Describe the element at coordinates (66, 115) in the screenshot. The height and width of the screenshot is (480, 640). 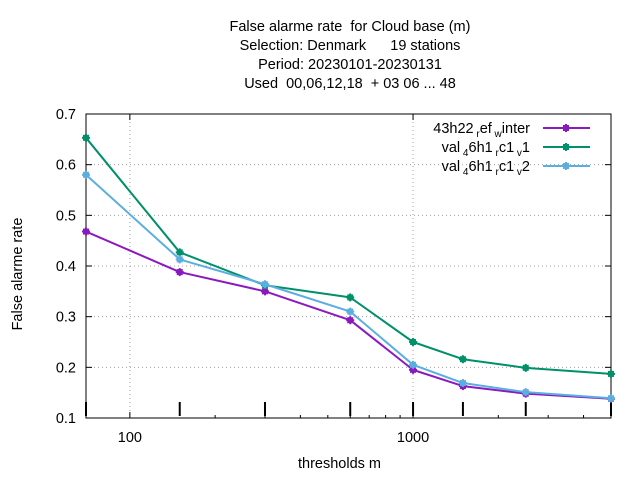
I see `y-tick-label: 0.7` at that location.